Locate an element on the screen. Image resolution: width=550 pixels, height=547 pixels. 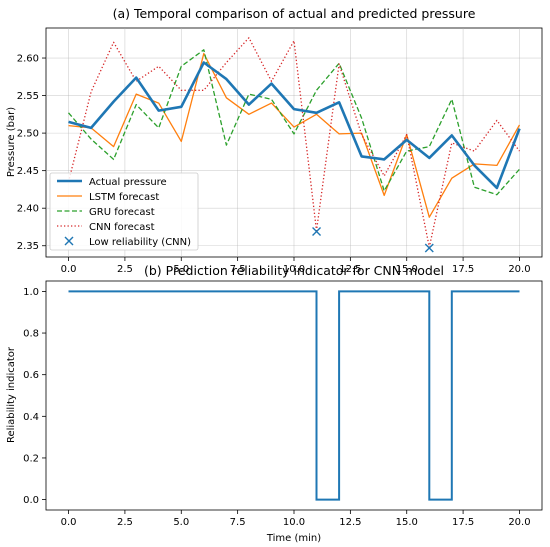
legend-label-cnn: CNN forecast is located at coordinates (122, 227).